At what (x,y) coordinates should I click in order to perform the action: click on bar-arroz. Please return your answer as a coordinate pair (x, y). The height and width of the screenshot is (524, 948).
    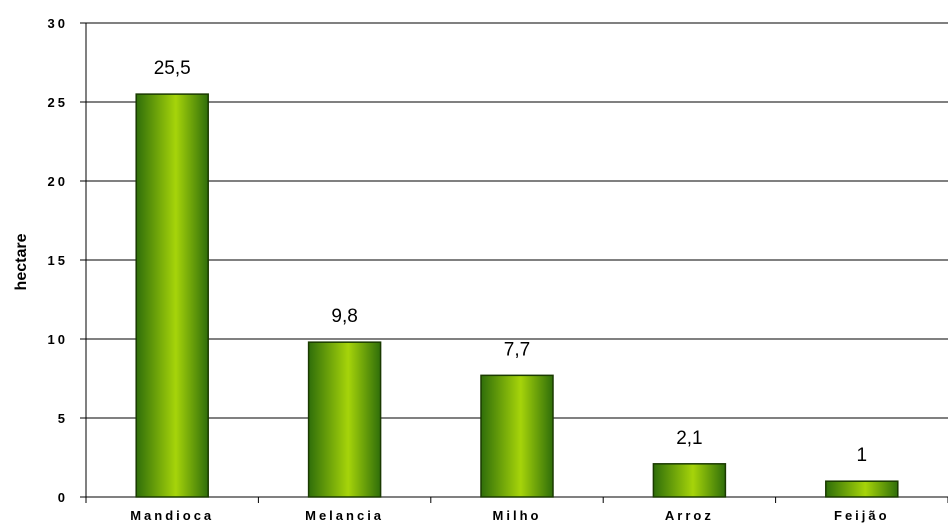
    Looking at the image, I should click on (689, 480).